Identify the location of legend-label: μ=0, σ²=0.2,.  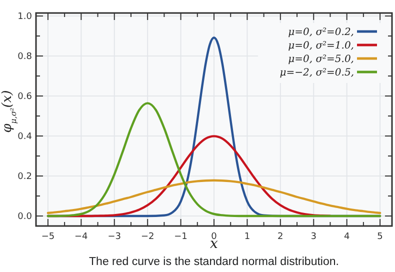
(321, 32).